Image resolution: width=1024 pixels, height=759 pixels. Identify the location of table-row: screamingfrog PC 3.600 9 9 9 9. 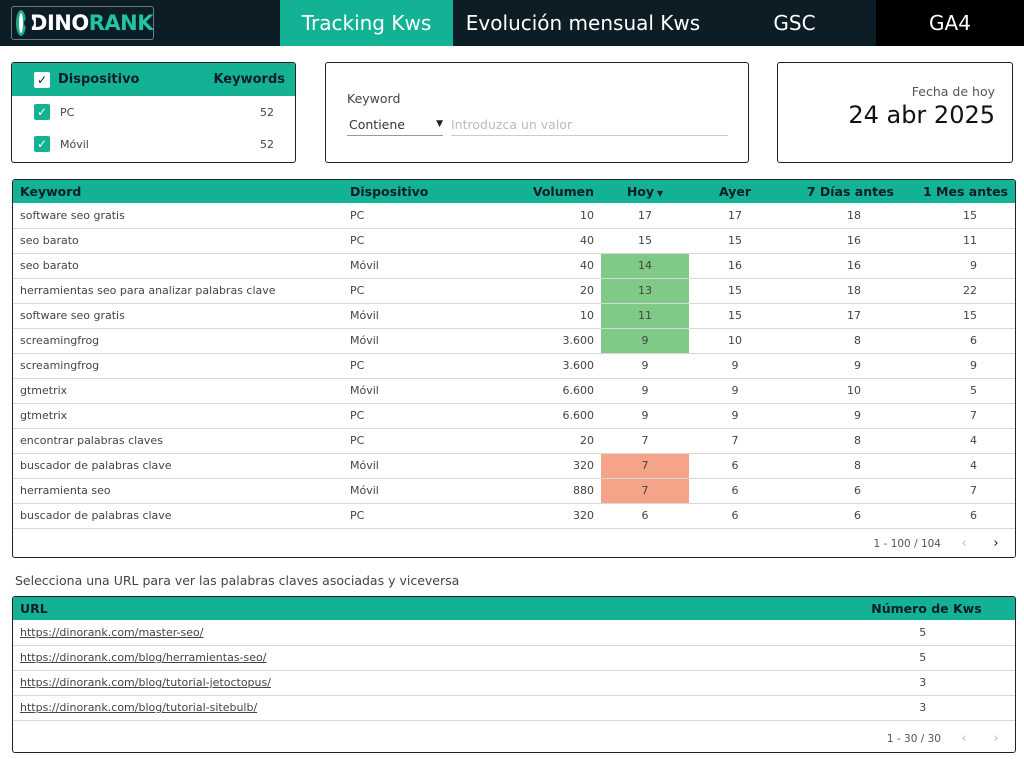
(514, 366).